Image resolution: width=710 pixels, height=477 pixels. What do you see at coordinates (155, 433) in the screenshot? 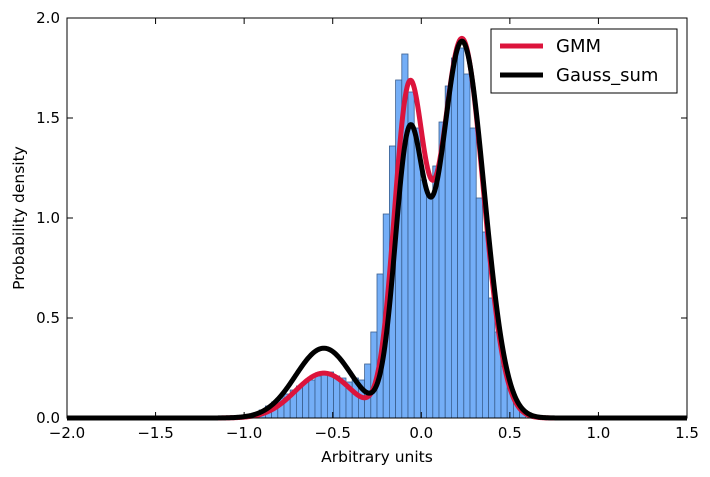
I see `x-tick-label: −1.5` at bounding box center [155, 433].